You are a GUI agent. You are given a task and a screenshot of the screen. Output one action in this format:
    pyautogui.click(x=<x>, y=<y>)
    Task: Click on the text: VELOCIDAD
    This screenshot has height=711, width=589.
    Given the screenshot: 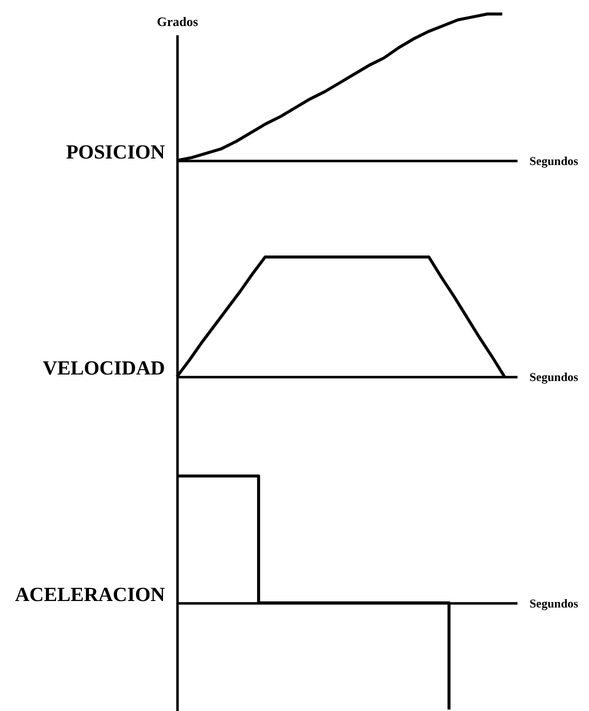 What is the action you would take?
    pyautogui.click(x=103, y=369)
    